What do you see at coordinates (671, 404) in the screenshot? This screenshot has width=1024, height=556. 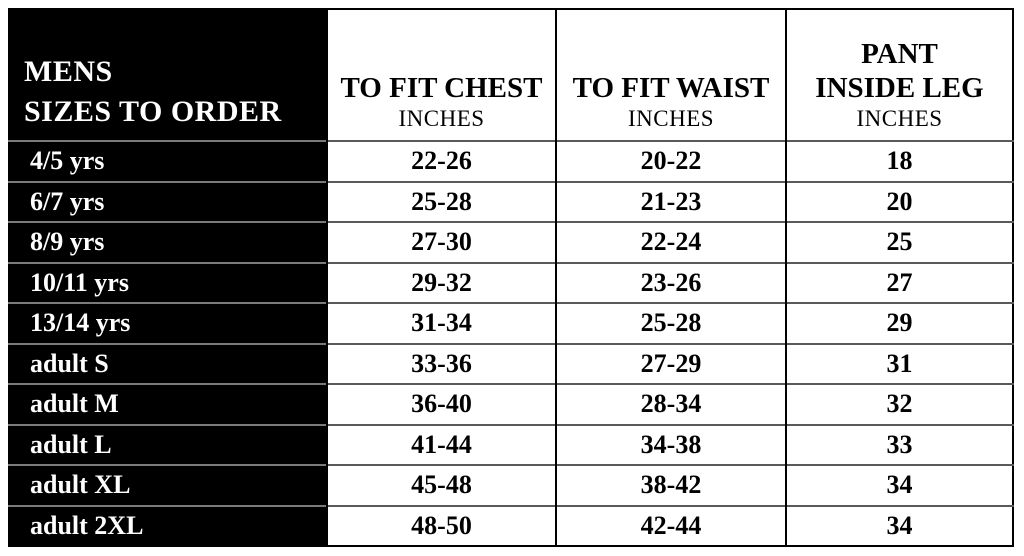 I see `cell-waist: 28-34` at bounding box center [671, 404].